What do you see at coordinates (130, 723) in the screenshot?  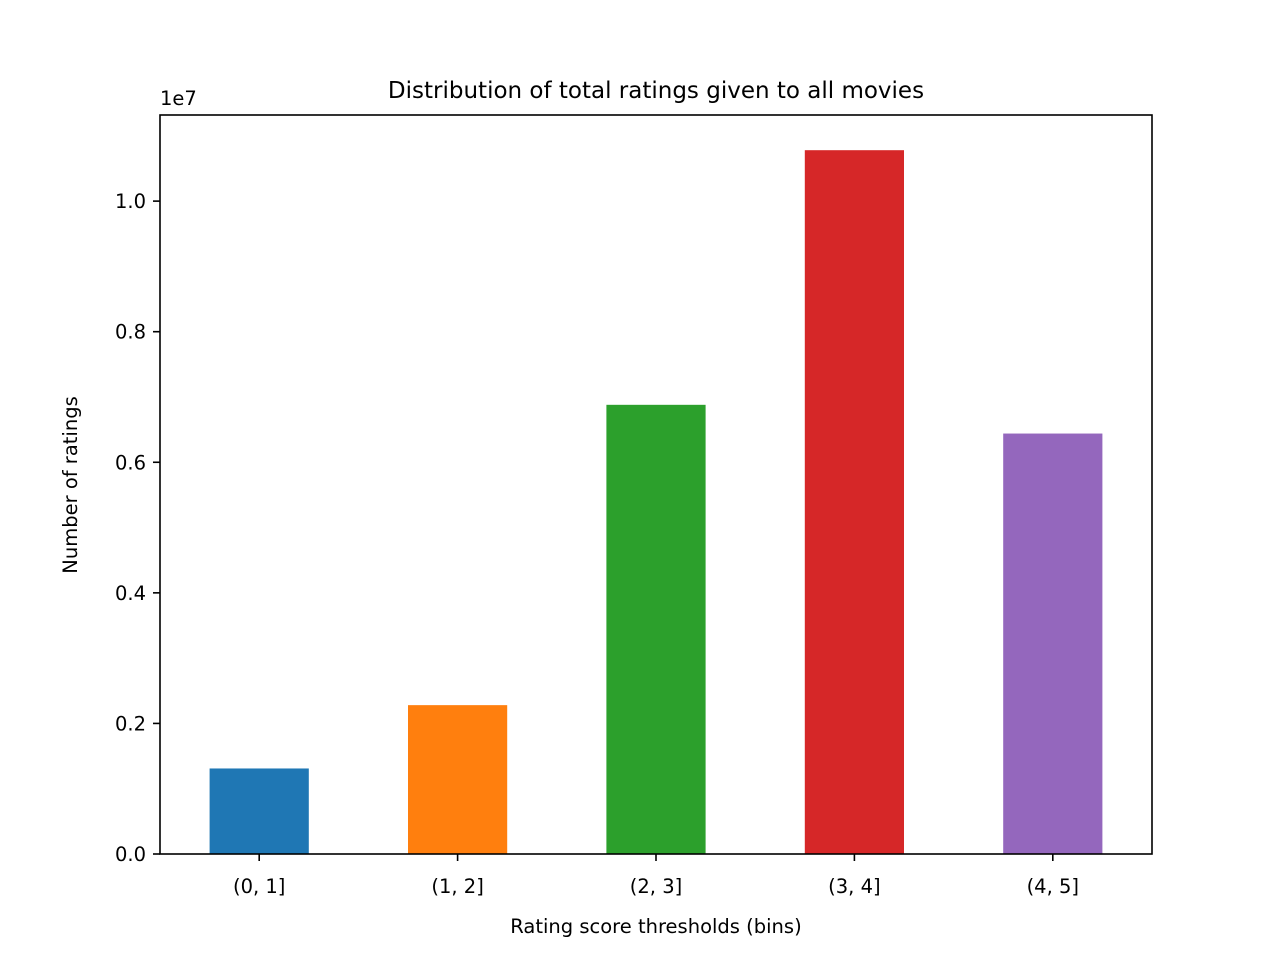 I see `y-tick-label-2: 0.2` at bounding box center [130, 723].